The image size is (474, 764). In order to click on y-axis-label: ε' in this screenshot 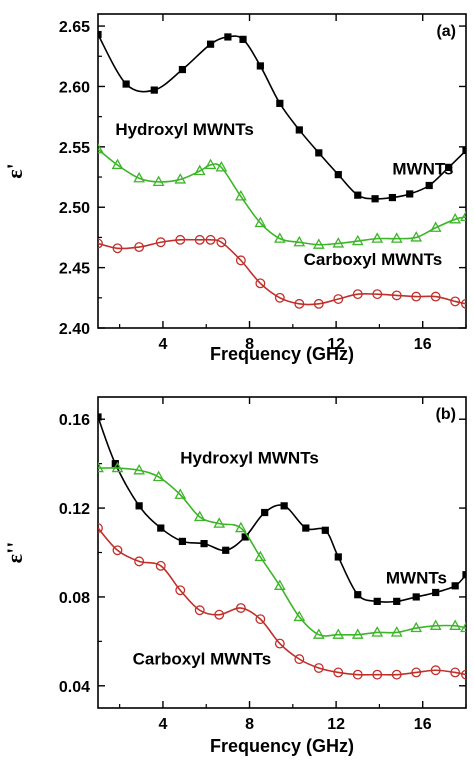, I will do `click(14, 171)`.